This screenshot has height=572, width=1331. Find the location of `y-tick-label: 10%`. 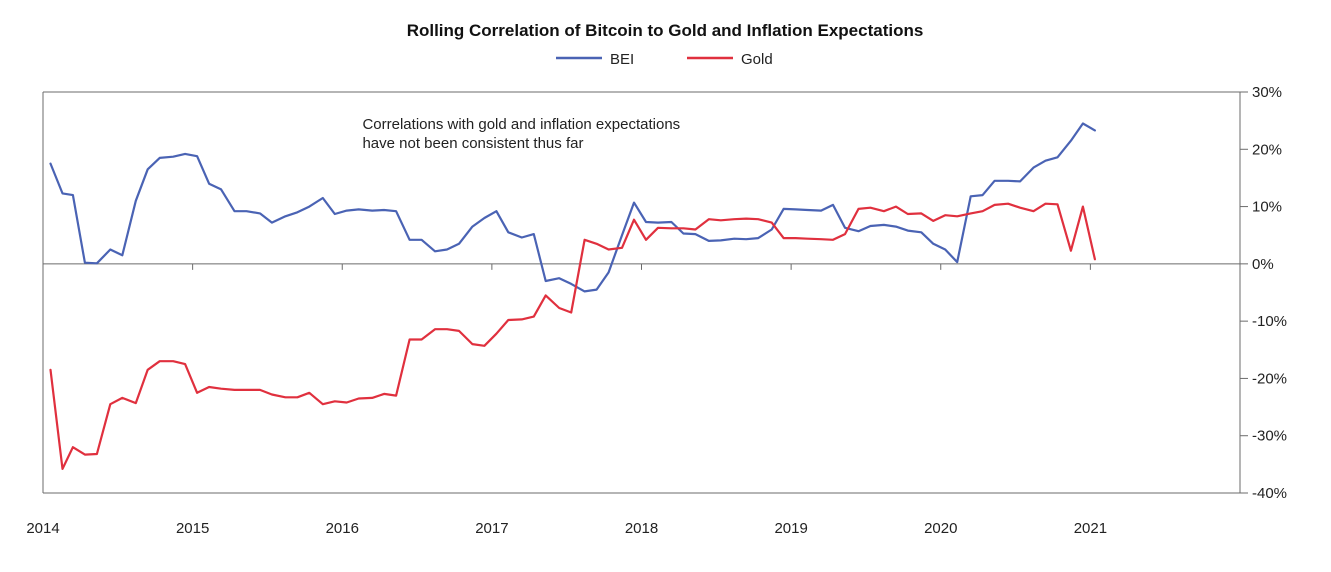

y-tick-label: 10% is located at coordinates (1267, 207).